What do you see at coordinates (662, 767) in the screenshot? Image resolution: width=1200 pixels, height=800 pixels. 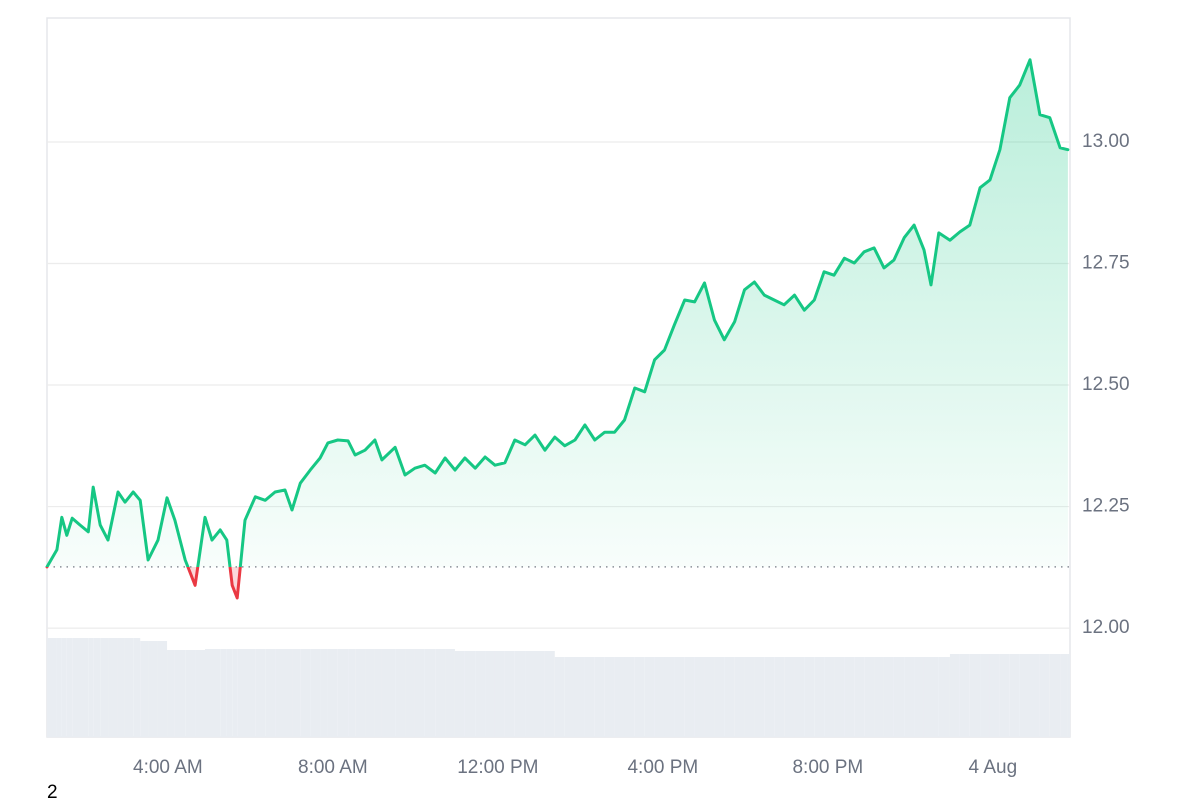 I see `x-tick-label: 4:00 PM` at bounding box center [662, 767].